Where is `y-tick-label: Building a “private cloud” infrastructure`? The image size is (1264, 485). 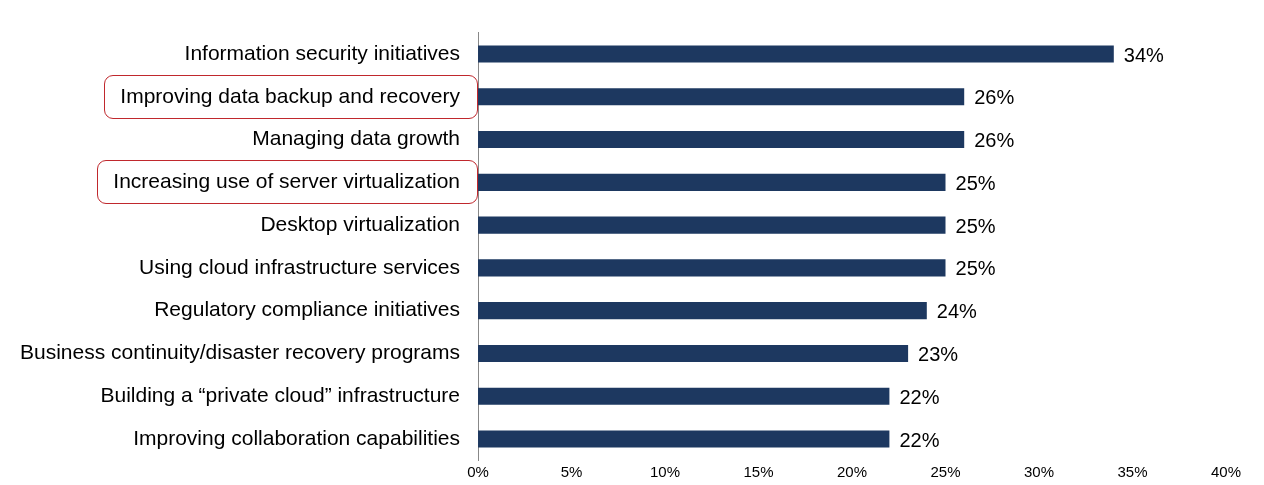
y-tick-label: Building a “private cloud” infrastructure is located at coordinates (280, 395).